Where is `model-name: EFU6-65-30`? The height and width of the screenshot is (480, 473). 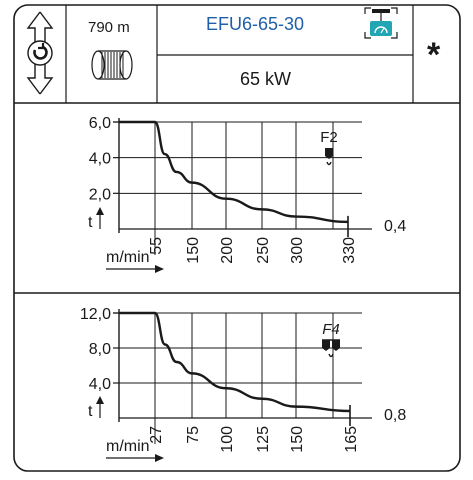
model-name: EFU6-65-30 is located at coordinates (255, 24).